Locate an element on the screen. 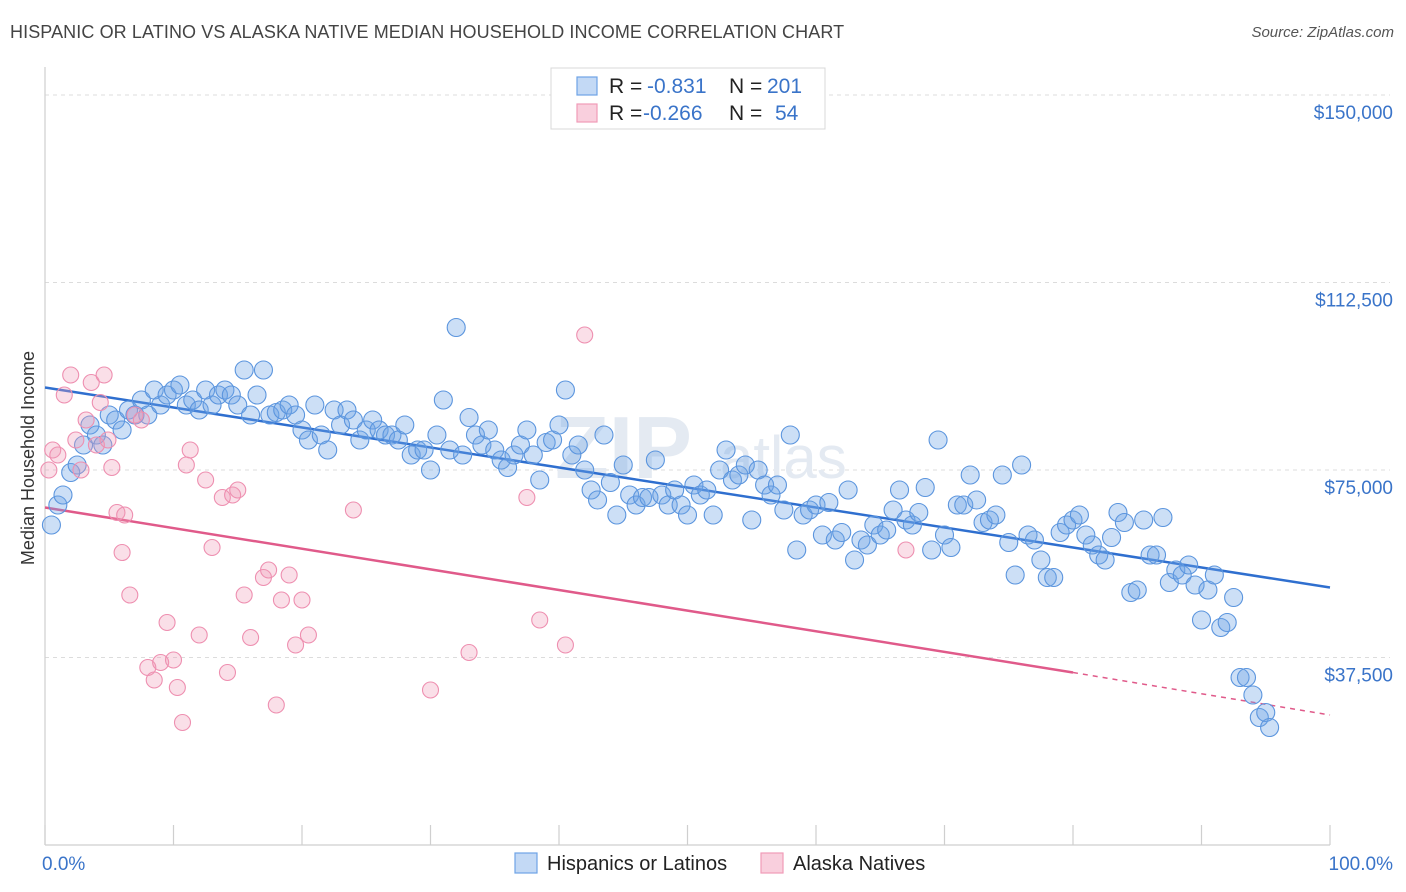 The height and width of the screenshot is (892, 1406). legend-bottom-swatch-alaska is located at coordinates (772, 863).